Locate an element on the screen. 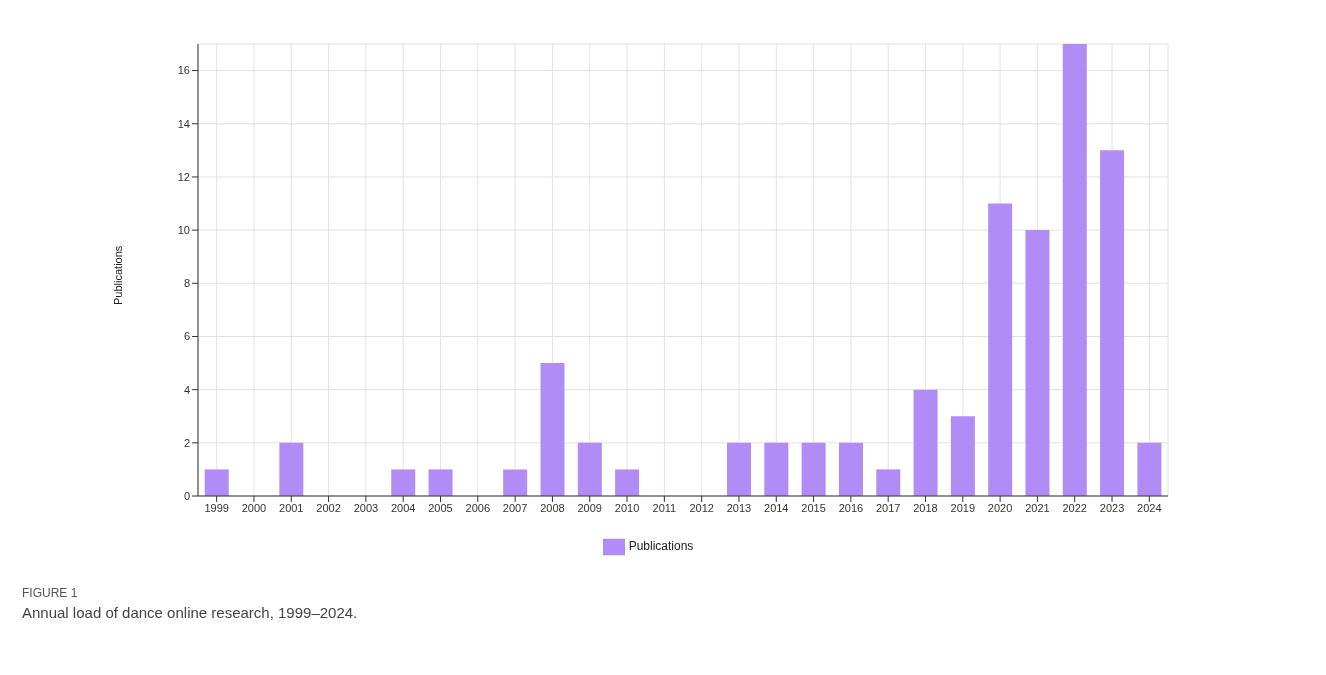 This screenshot has width=1326, height=675. x-tick-label: 2023 is located at coordinates (1112, 507).